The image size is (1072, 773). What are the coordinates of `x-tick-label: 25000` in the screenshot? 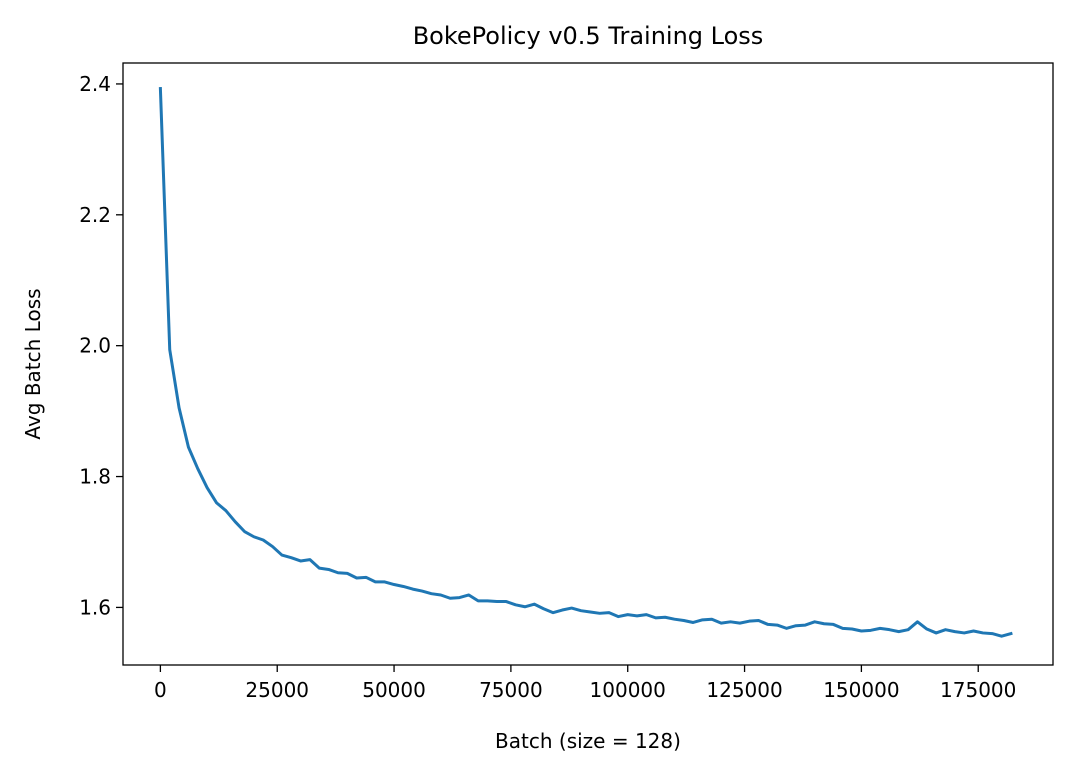 It's located at (277, 690).